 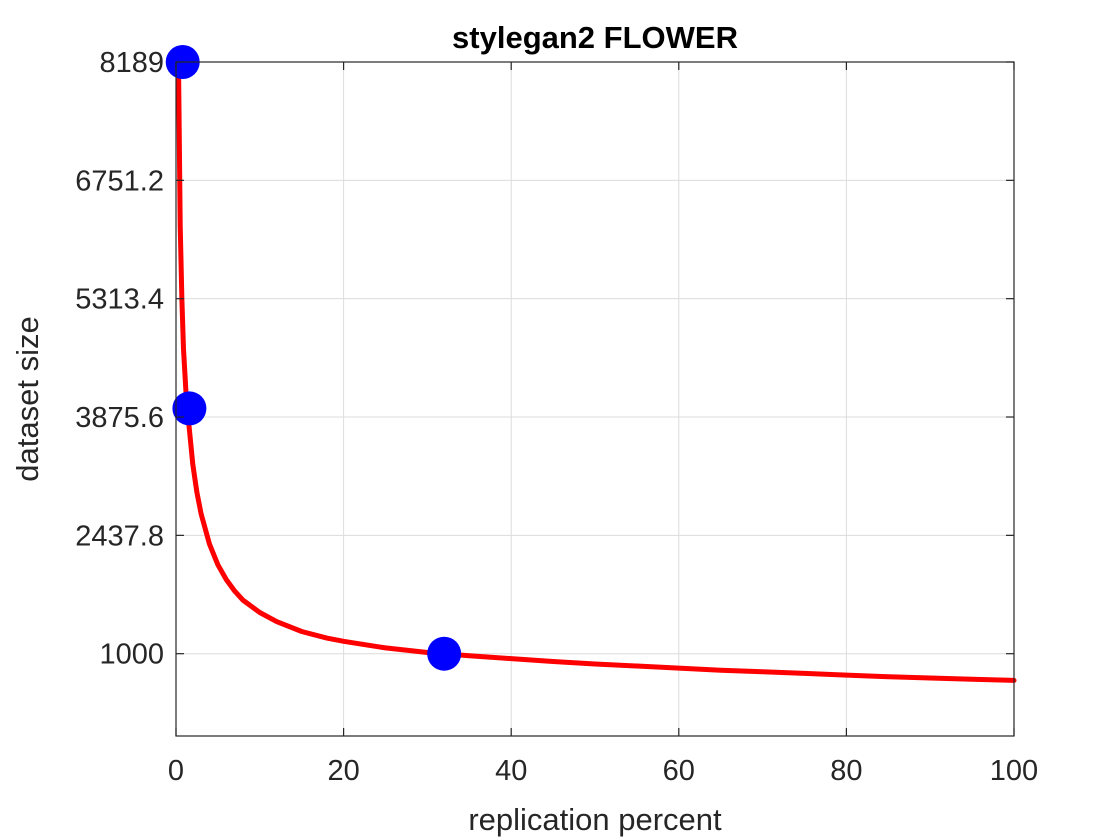 What do you see at coordinates (1014, 771) in the screenshot?
I see `x-tick-label: 100` at bounding box center [1014, 771].